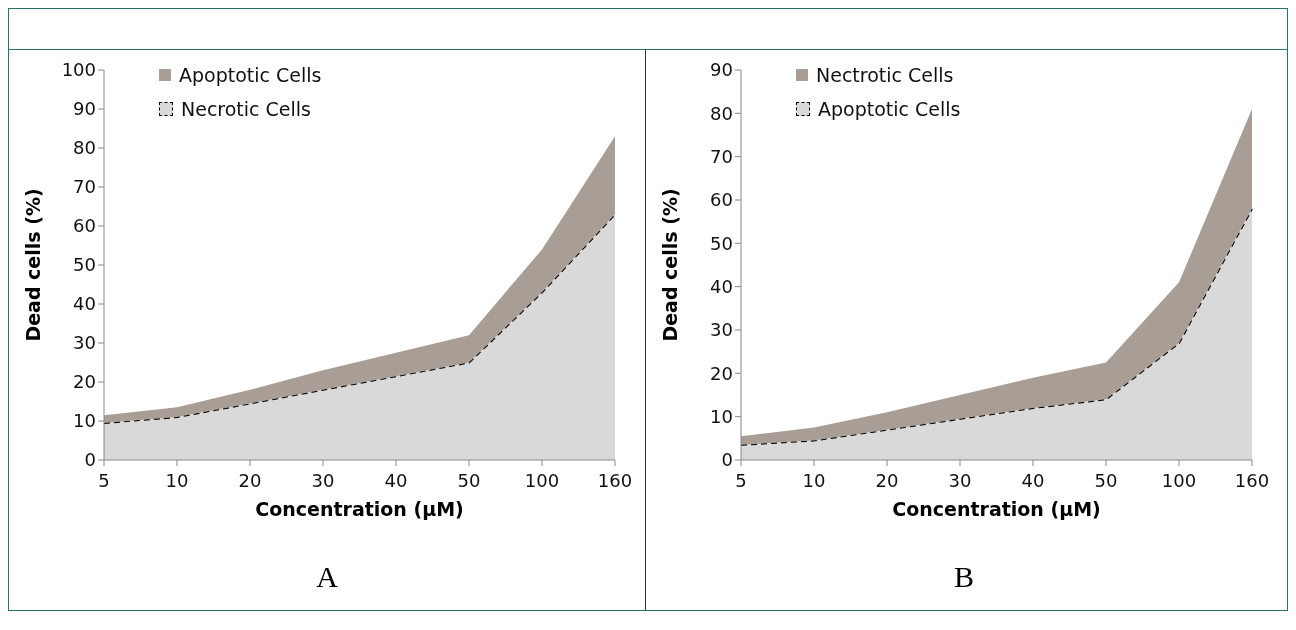 The height and width of the screenshot is (630, 1296). I want to click on y-tick-label: 100, so click(78, 70).